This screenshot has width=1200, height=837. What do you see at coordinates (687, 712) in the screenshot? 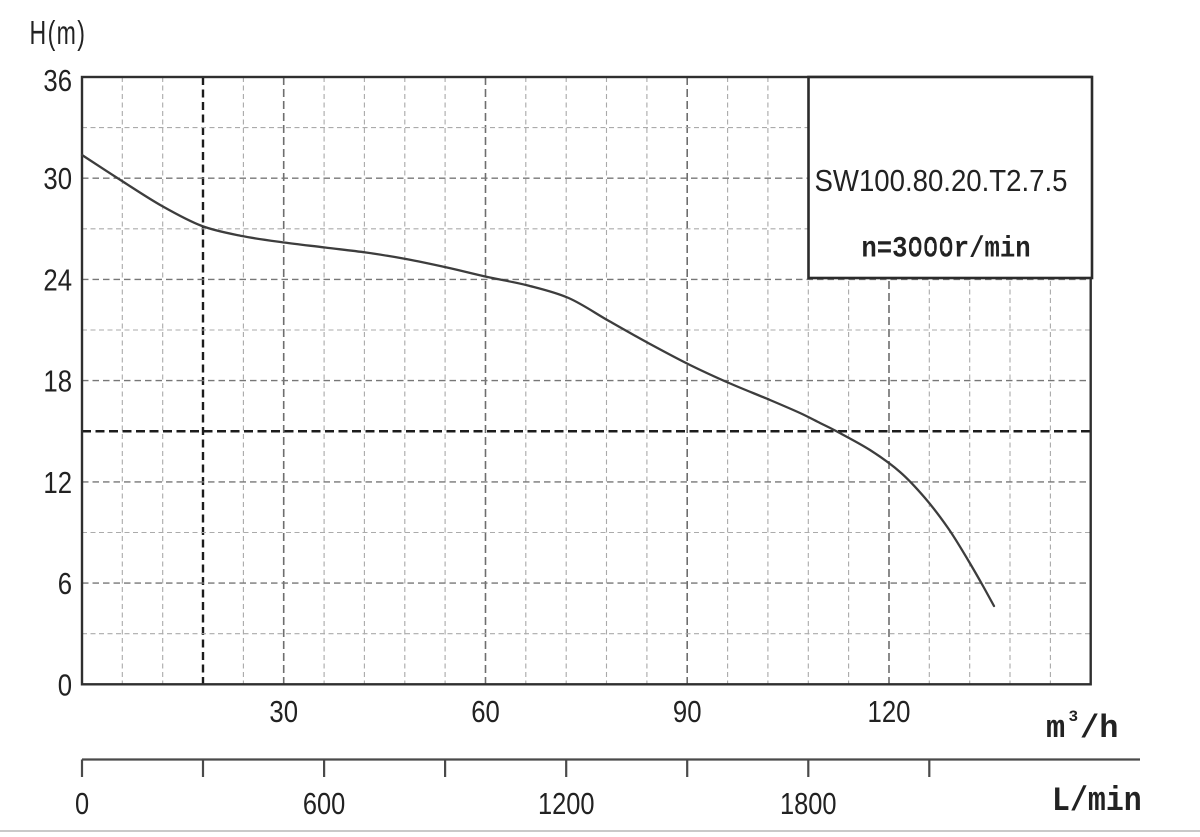
I see `svg-text: 90` at bounding box center [687, 712].